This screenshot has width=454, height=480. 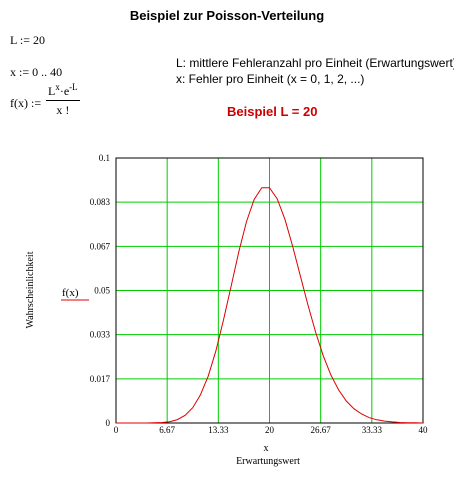 I want to click on y-tick-label: 0.033, so click(x=100, y=335).